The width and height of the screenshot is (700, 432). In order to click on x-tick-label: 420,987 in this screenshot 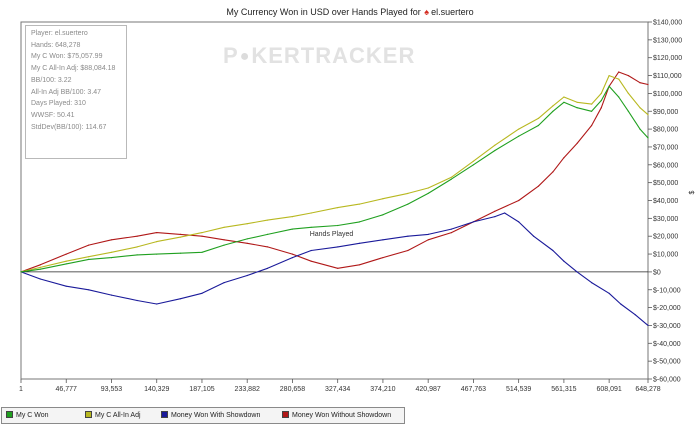, I will do `click(428, 389)`.